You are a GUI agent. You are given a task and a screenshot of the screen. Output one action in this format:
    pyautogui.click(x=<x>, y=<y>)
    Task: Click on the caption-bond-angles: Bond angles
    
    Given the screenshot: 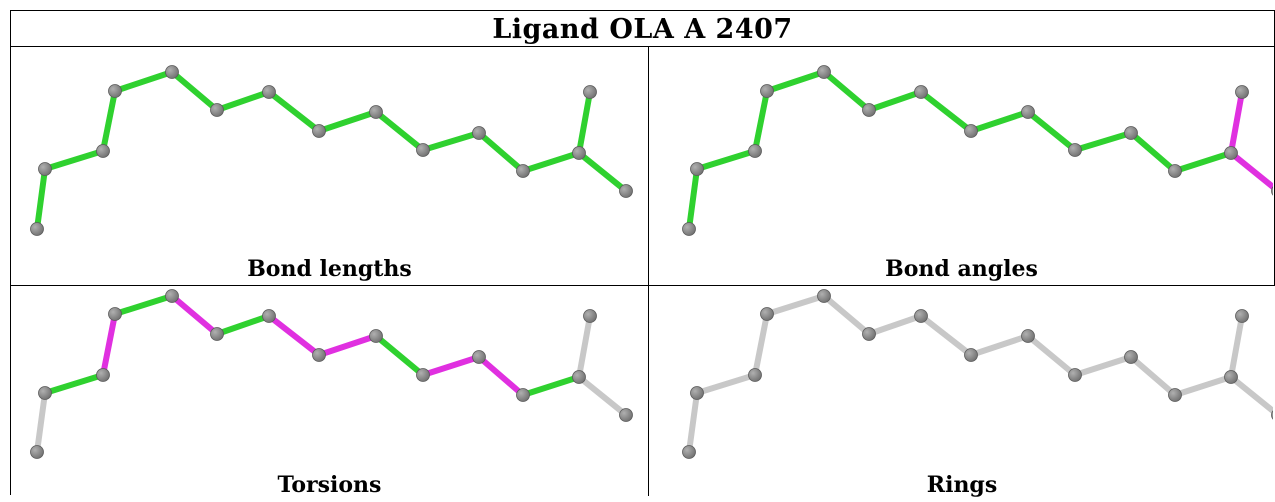 What is the action you would take?
    pyautogui.click(x=961, y=269)
    